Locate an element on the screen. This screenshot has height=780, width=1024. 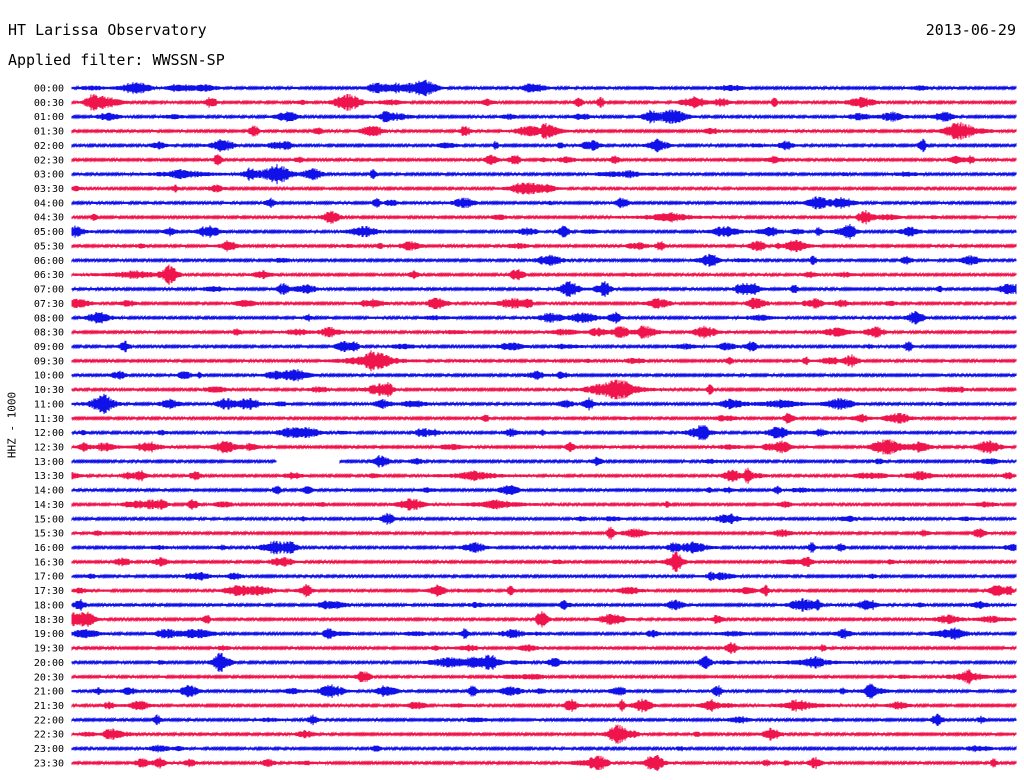
time-tick-label: 10:00 is located at coordinates (49, 376).